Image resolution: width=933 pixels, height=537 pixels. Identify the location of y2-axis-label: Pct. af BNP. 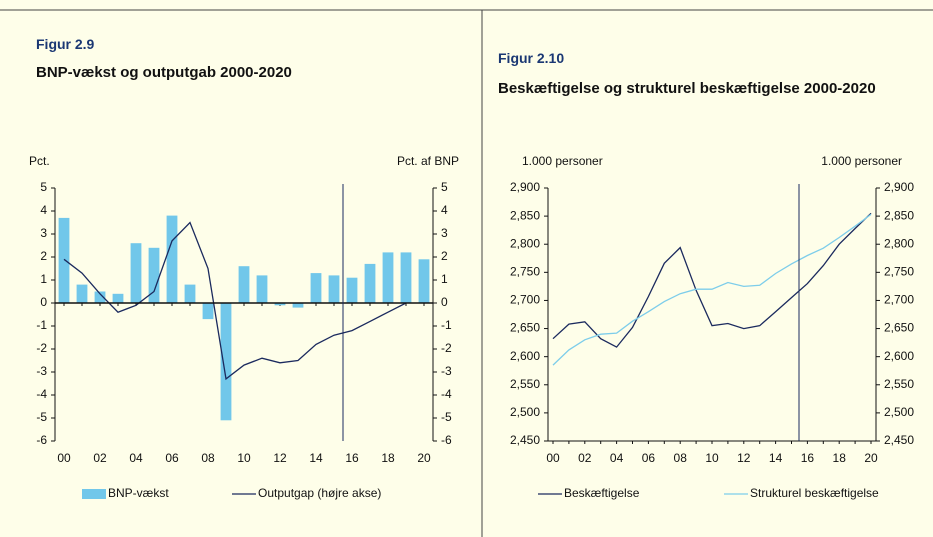
(428, 161).